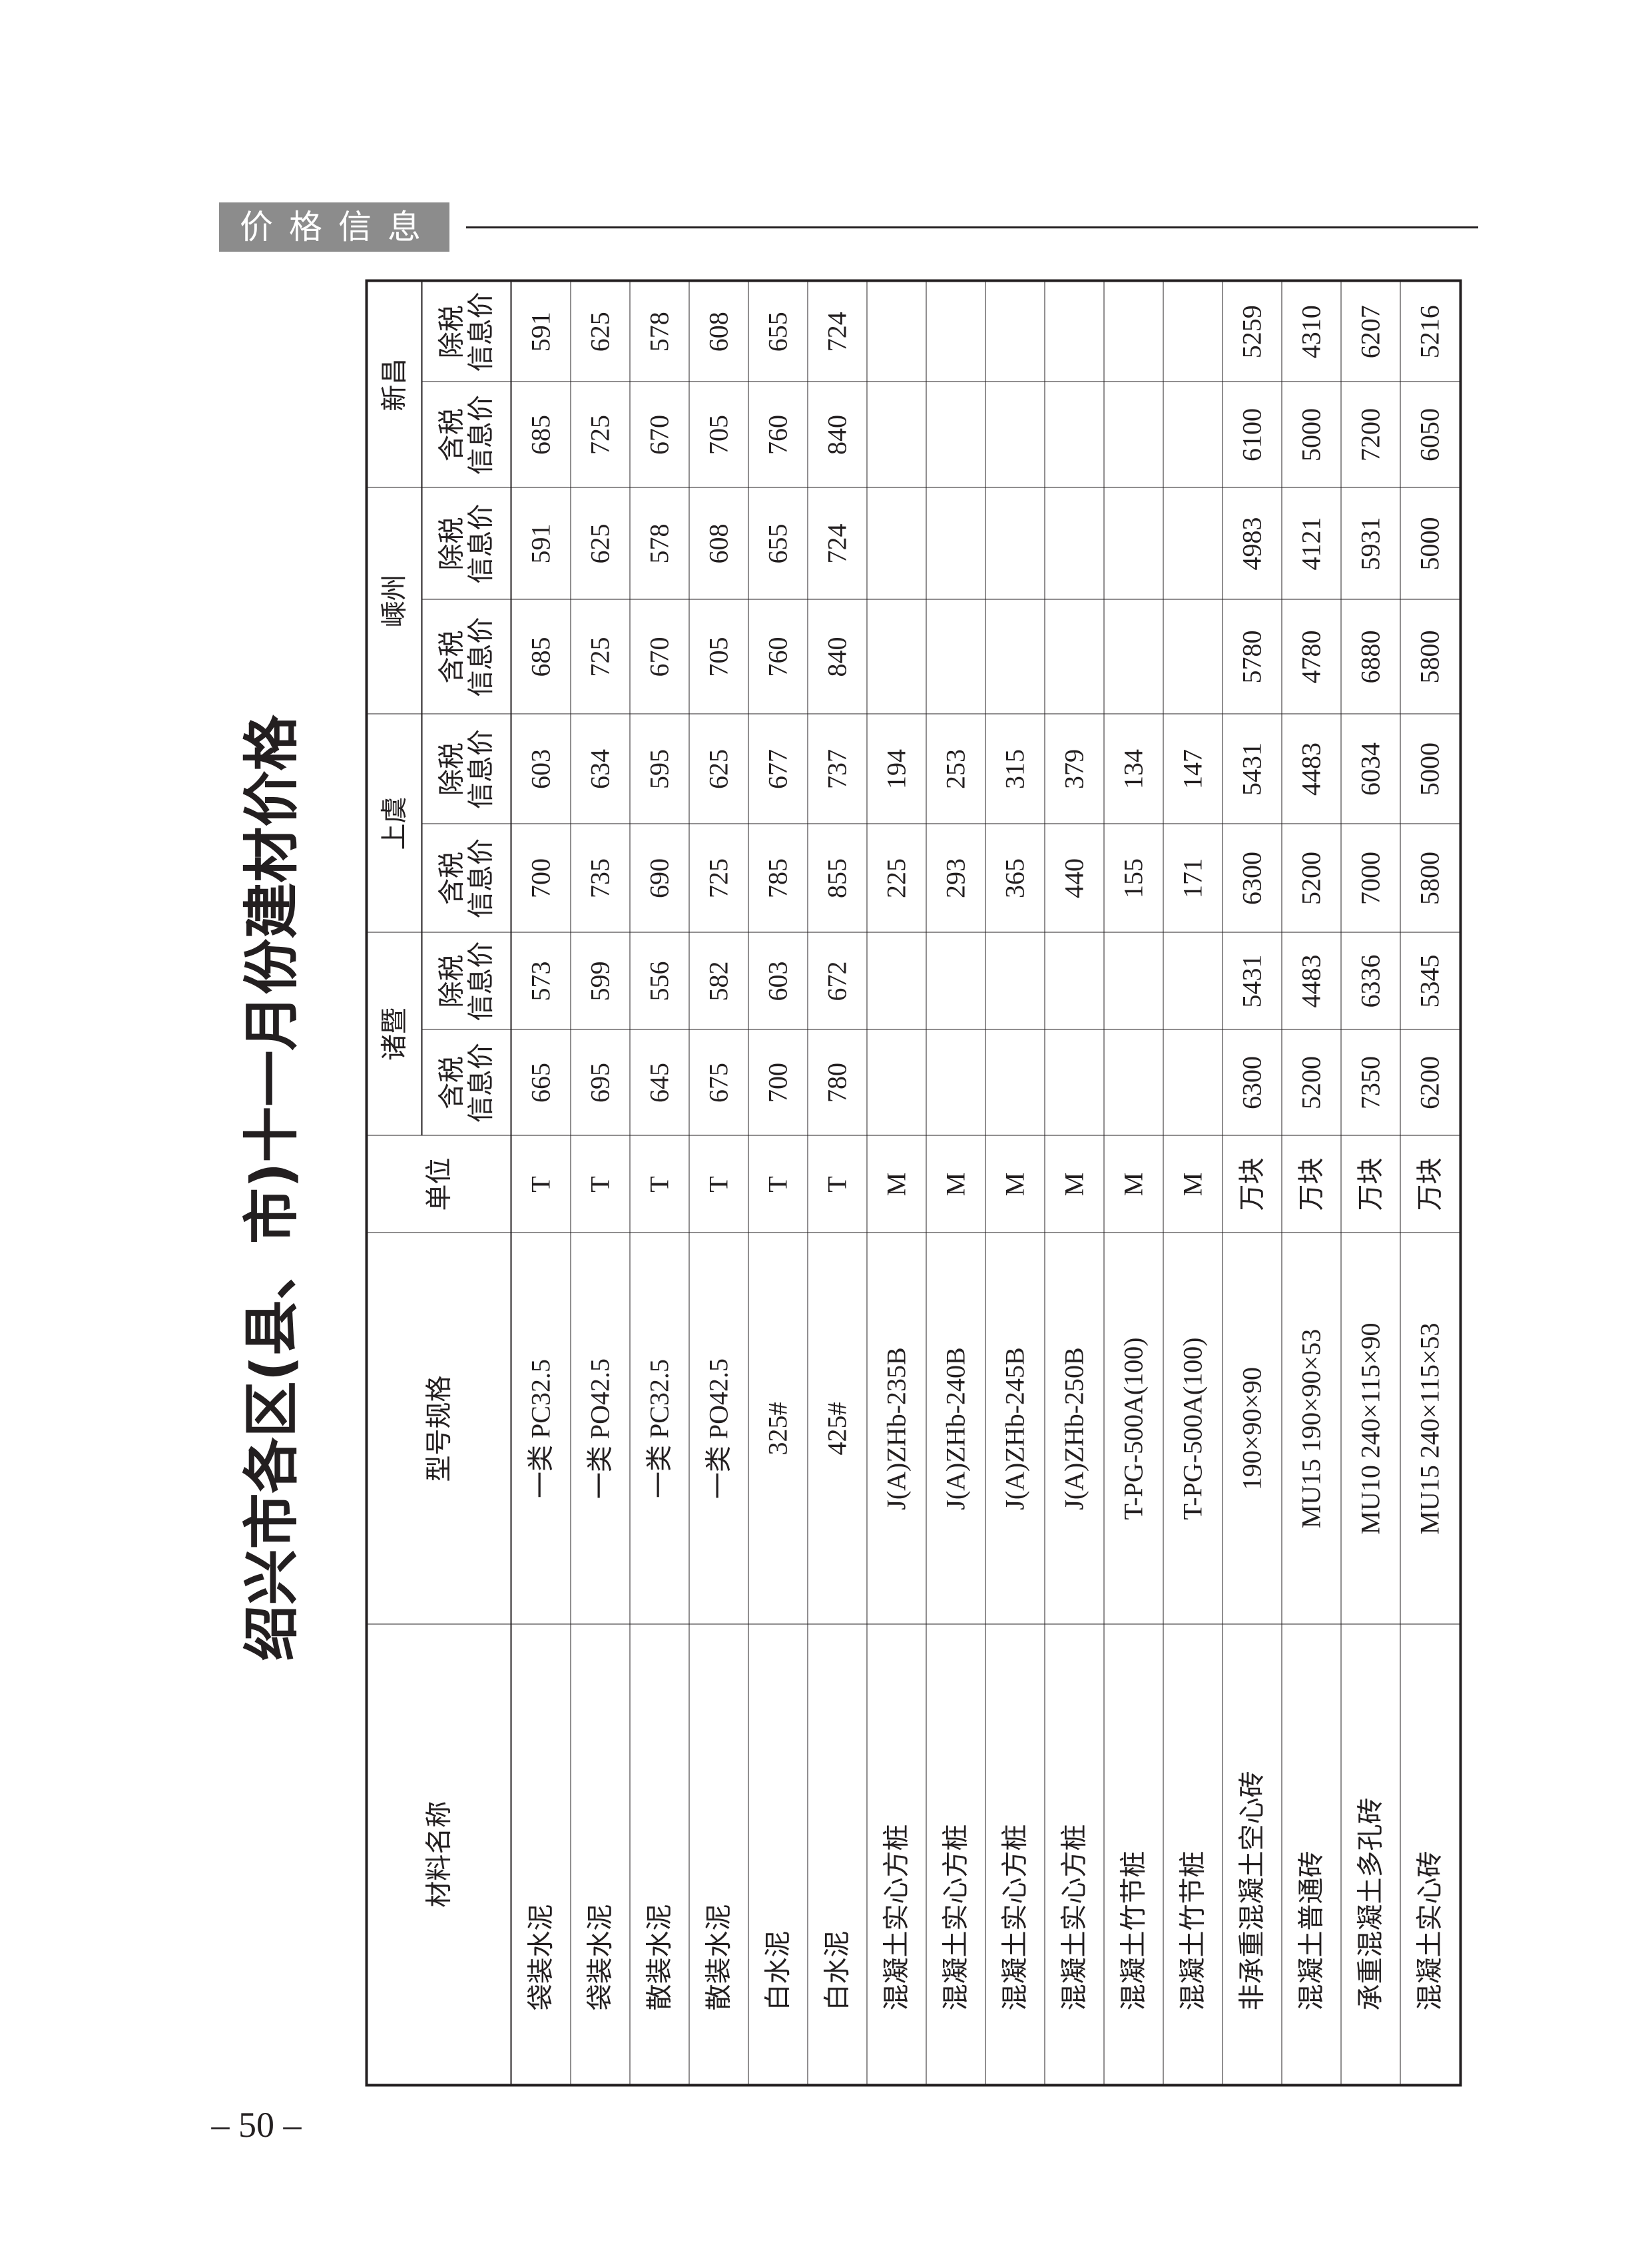 Image resolution: width=1652 pixels, height=2258 pixels. I want to click on price-tax-incl-cell: 705, so click(718, 656).